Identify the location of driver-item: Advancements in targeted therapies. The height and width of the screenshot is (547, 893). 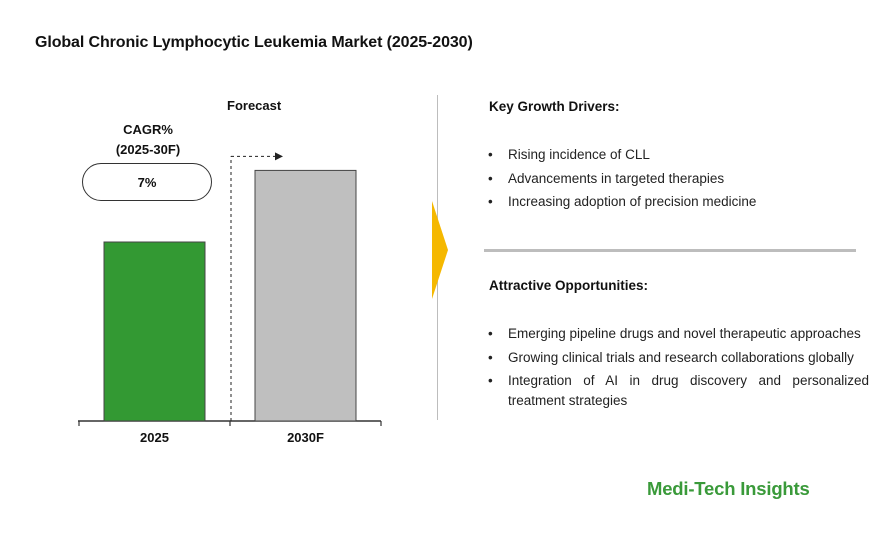
(638, 179).